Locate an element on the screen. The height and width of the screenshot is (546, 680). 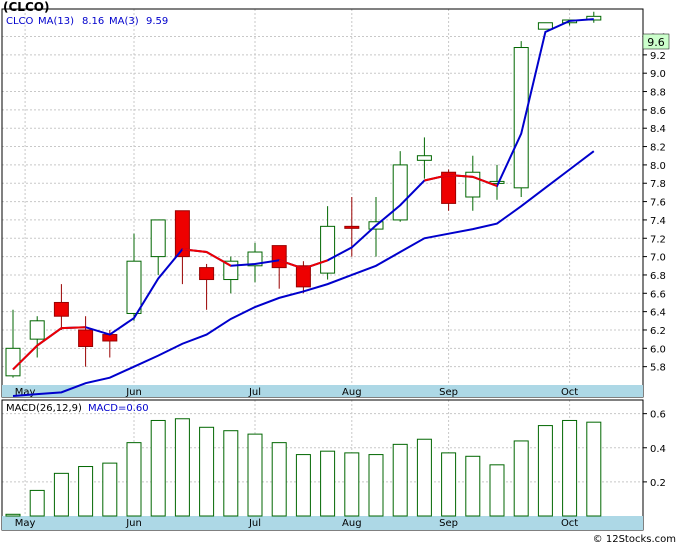
price-legend: CLCO MA(13) 8.16 MA(3) 9.59 is located at coordinates (87, 21).